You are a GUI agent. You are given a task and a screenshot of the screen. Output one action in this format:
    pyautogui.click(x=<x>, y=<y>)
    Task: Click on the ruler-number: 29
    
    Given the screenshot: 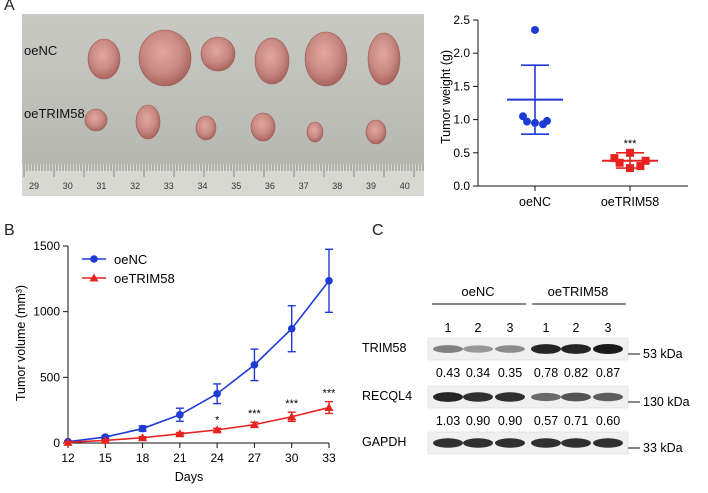 What is the action you would take?
    pyautogui.click(x=34, y=186)
    